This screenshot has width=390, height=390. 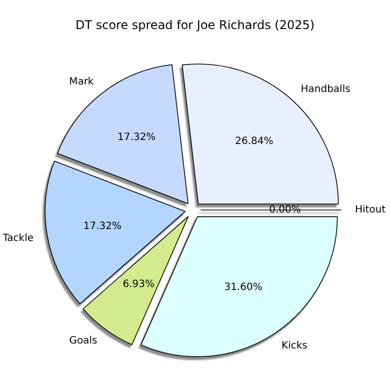 I want to click on category-label: Hitout, so click(x=370, y=210).